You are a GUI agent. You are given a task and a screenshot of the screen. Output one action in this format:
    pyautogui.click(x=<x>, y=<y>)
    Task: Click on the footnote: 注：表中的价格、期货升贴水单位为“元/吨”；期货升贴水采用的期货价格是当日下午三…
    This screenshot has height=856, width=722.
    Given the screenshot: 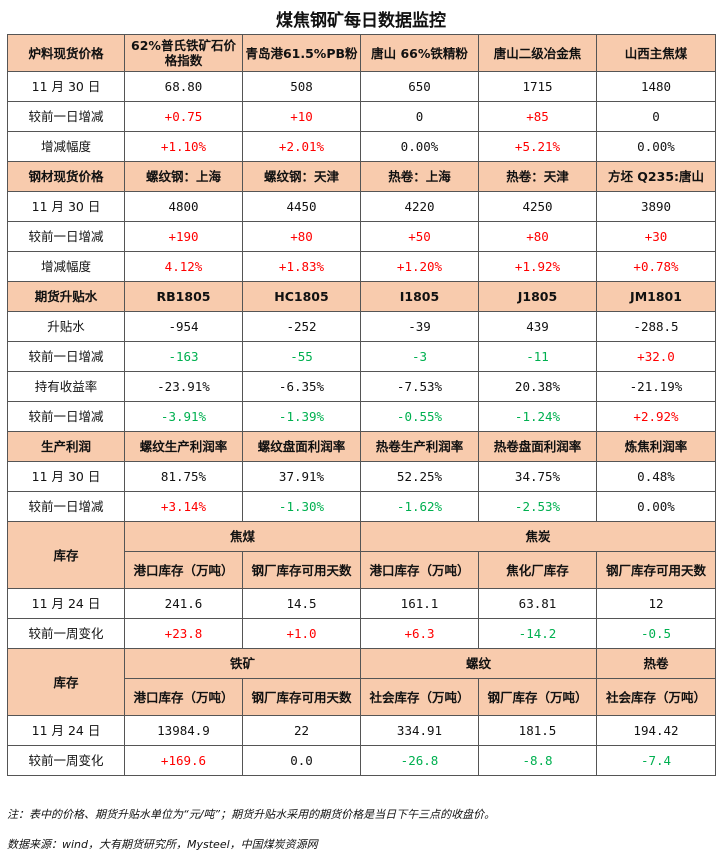 What is the action you would take?
    pyautogui.click(x=251, y=814)
    